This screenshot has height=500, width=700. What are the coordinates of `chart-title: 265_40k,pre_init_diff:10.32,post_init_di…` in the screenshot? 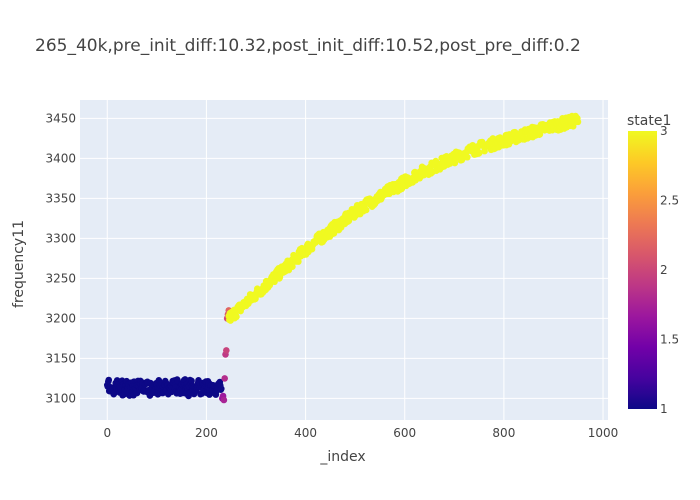 It's located at (308, 46).